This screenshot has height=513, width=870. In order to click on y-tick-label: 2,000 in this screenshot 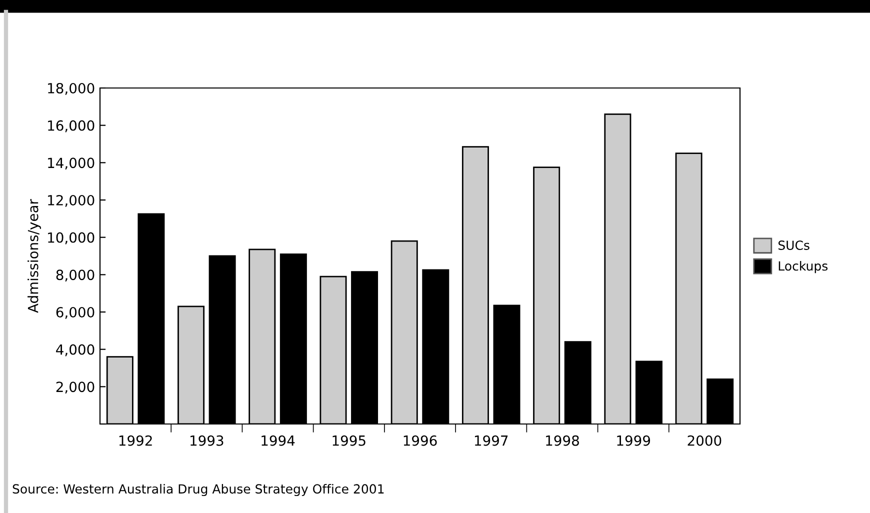, I will do `click(75, 388)`.